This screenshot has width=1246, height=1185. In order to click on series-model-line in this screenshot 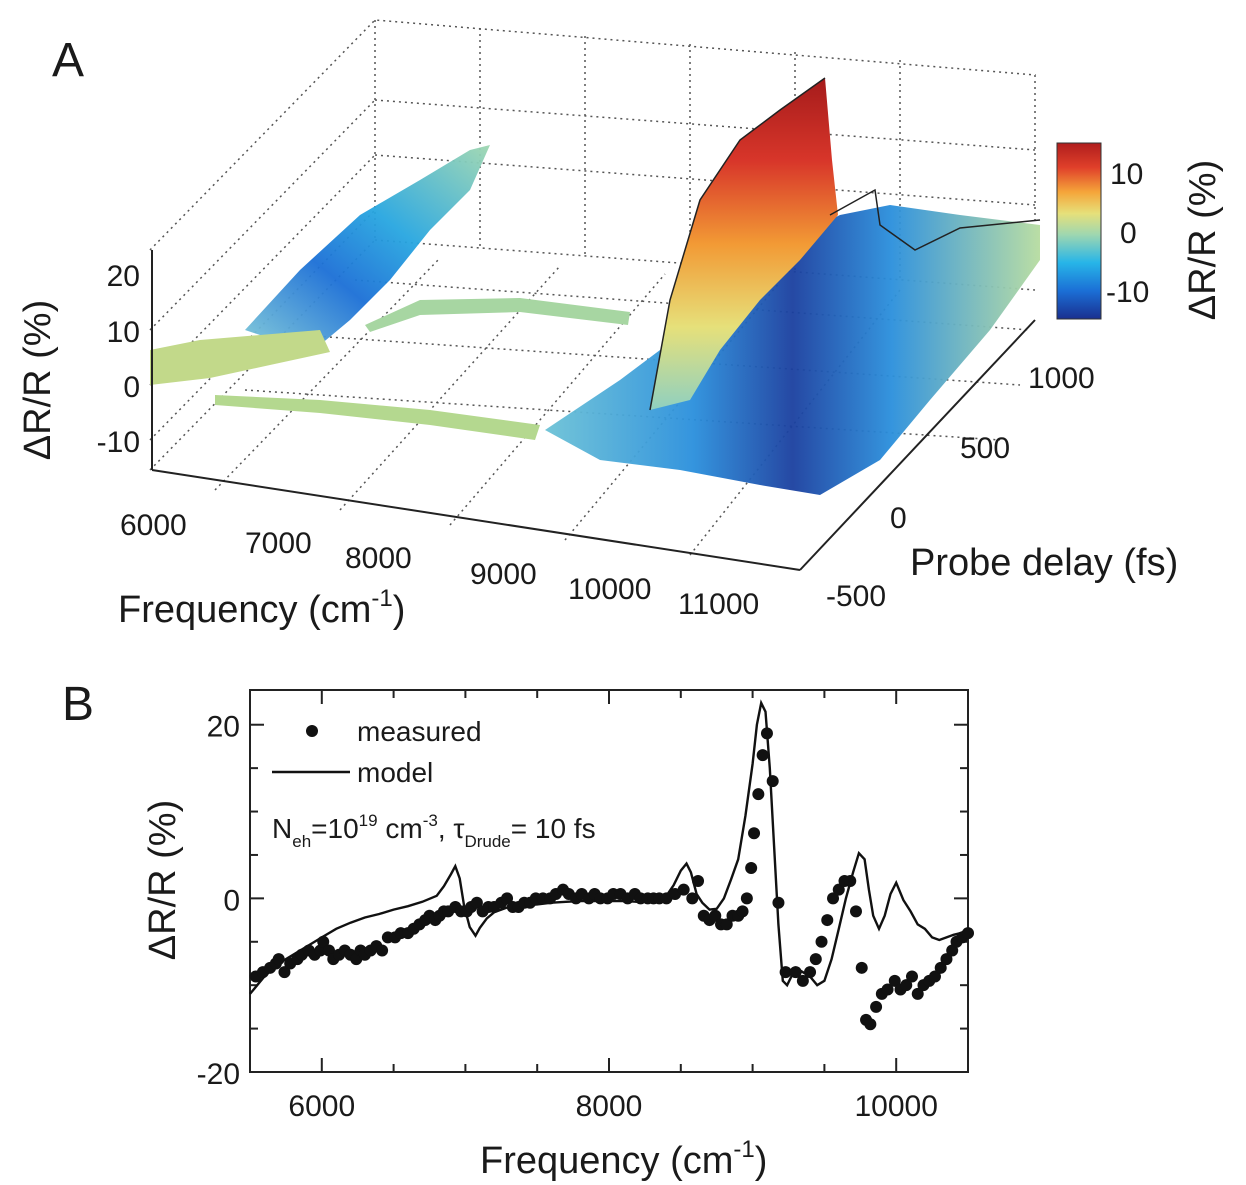, I will do `click(609, 847)`.